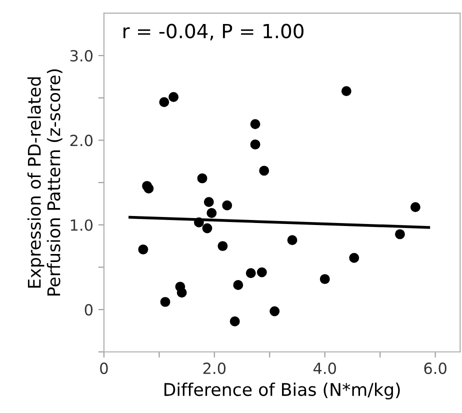 This screenshot has width=462, height=413. Describe the element at coordinates (81, 225) in the screenshot. I see `y-tick-label: 1.0` at that location.